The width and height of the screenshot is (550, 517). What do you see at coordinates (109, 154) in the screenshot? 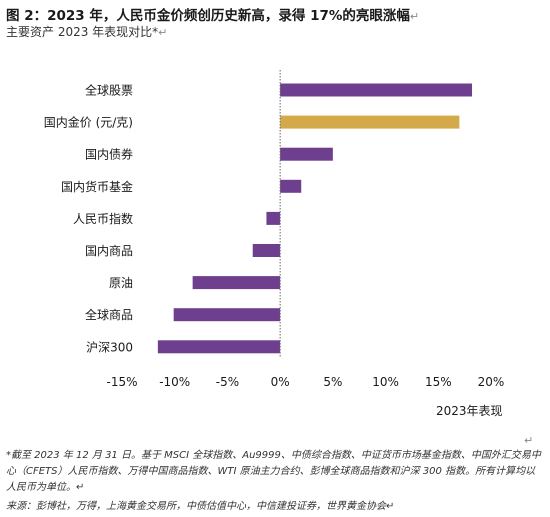
I see `category-label-2: 国内债券` at bounding box center [109, 154].